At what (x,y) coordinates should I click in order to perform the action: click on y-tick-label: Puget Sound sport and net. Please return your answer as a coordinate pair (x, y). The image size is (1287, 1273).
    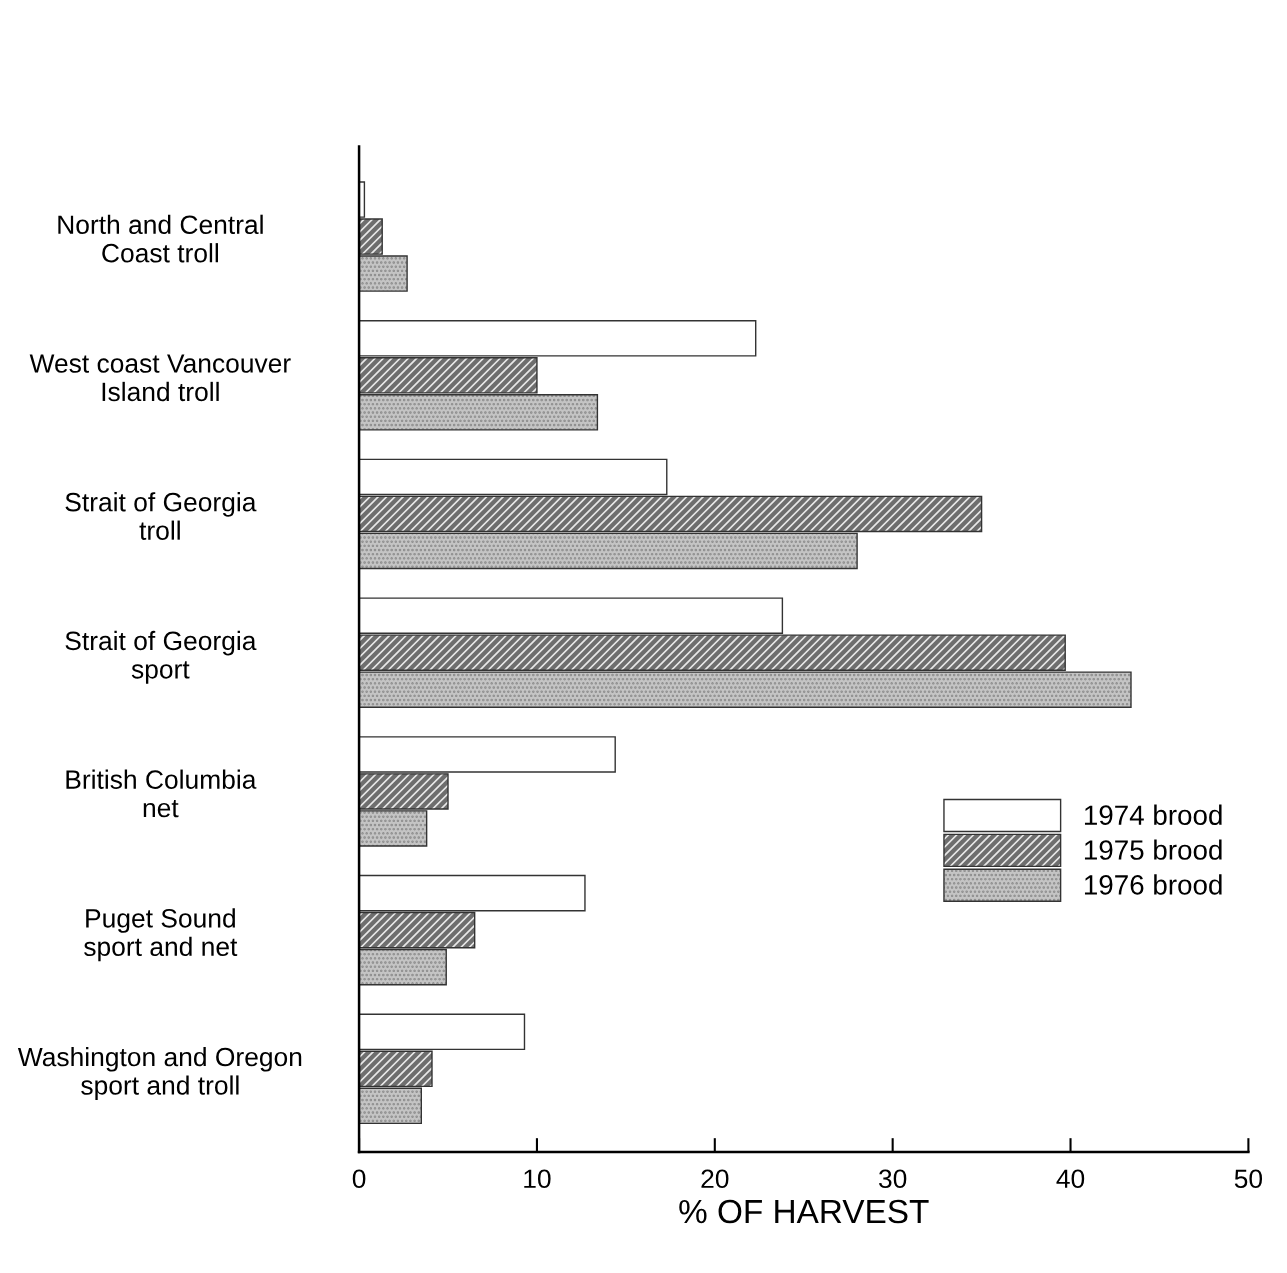
    Looking at the image, I should click on (161, 935).